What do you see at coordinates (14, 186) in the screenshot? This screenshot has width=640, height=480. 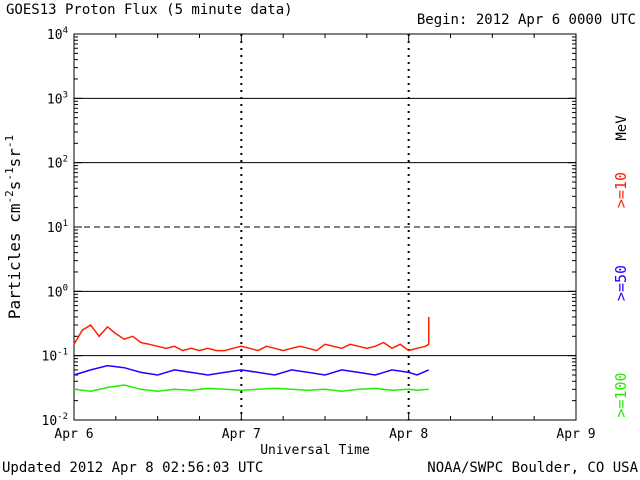 I see `y-axis-label-part: s` at bounding box center [14, 186].